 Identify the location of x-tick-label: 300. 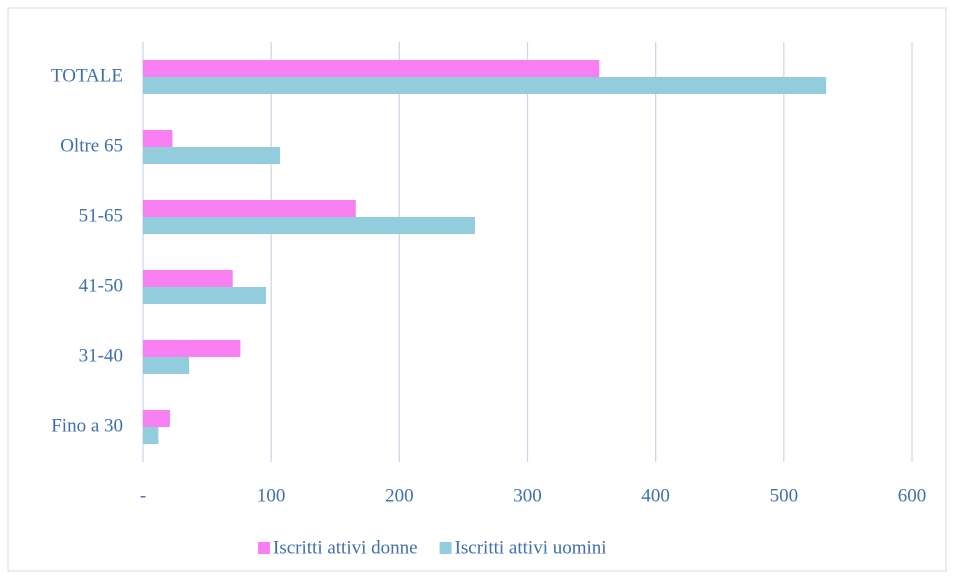
(527, 495).